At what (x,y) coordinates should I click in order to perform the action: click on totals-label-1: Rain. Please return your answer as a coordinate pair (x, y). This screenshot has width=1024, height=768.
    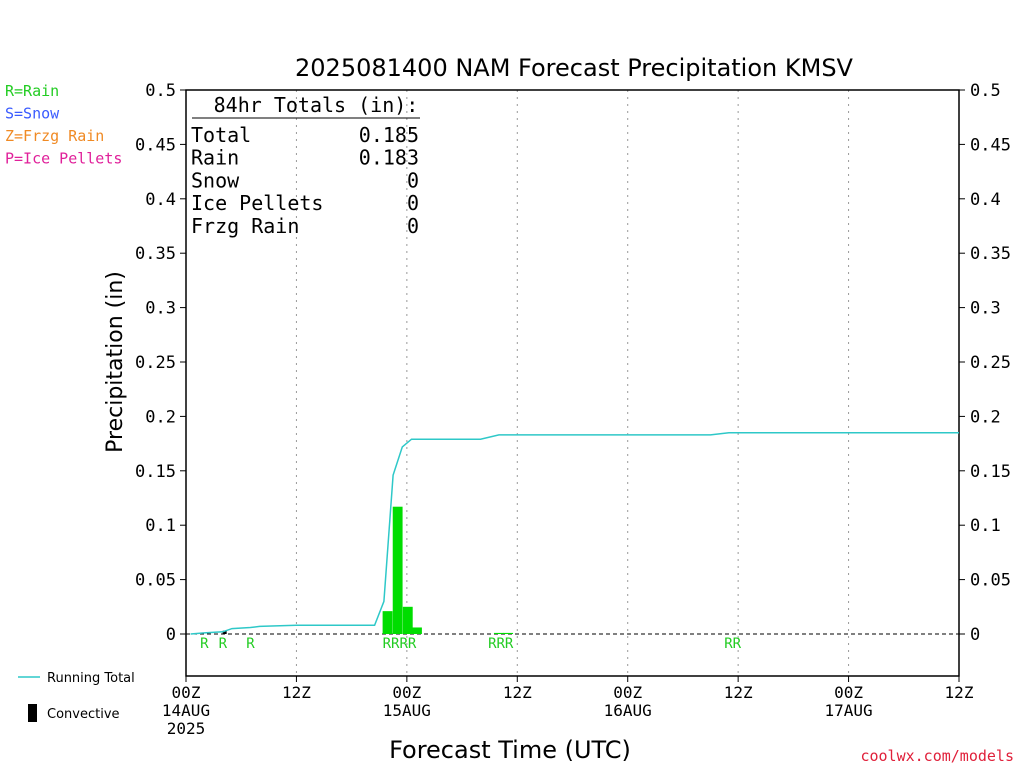
    Looking at the image, I should click on (215, 158).